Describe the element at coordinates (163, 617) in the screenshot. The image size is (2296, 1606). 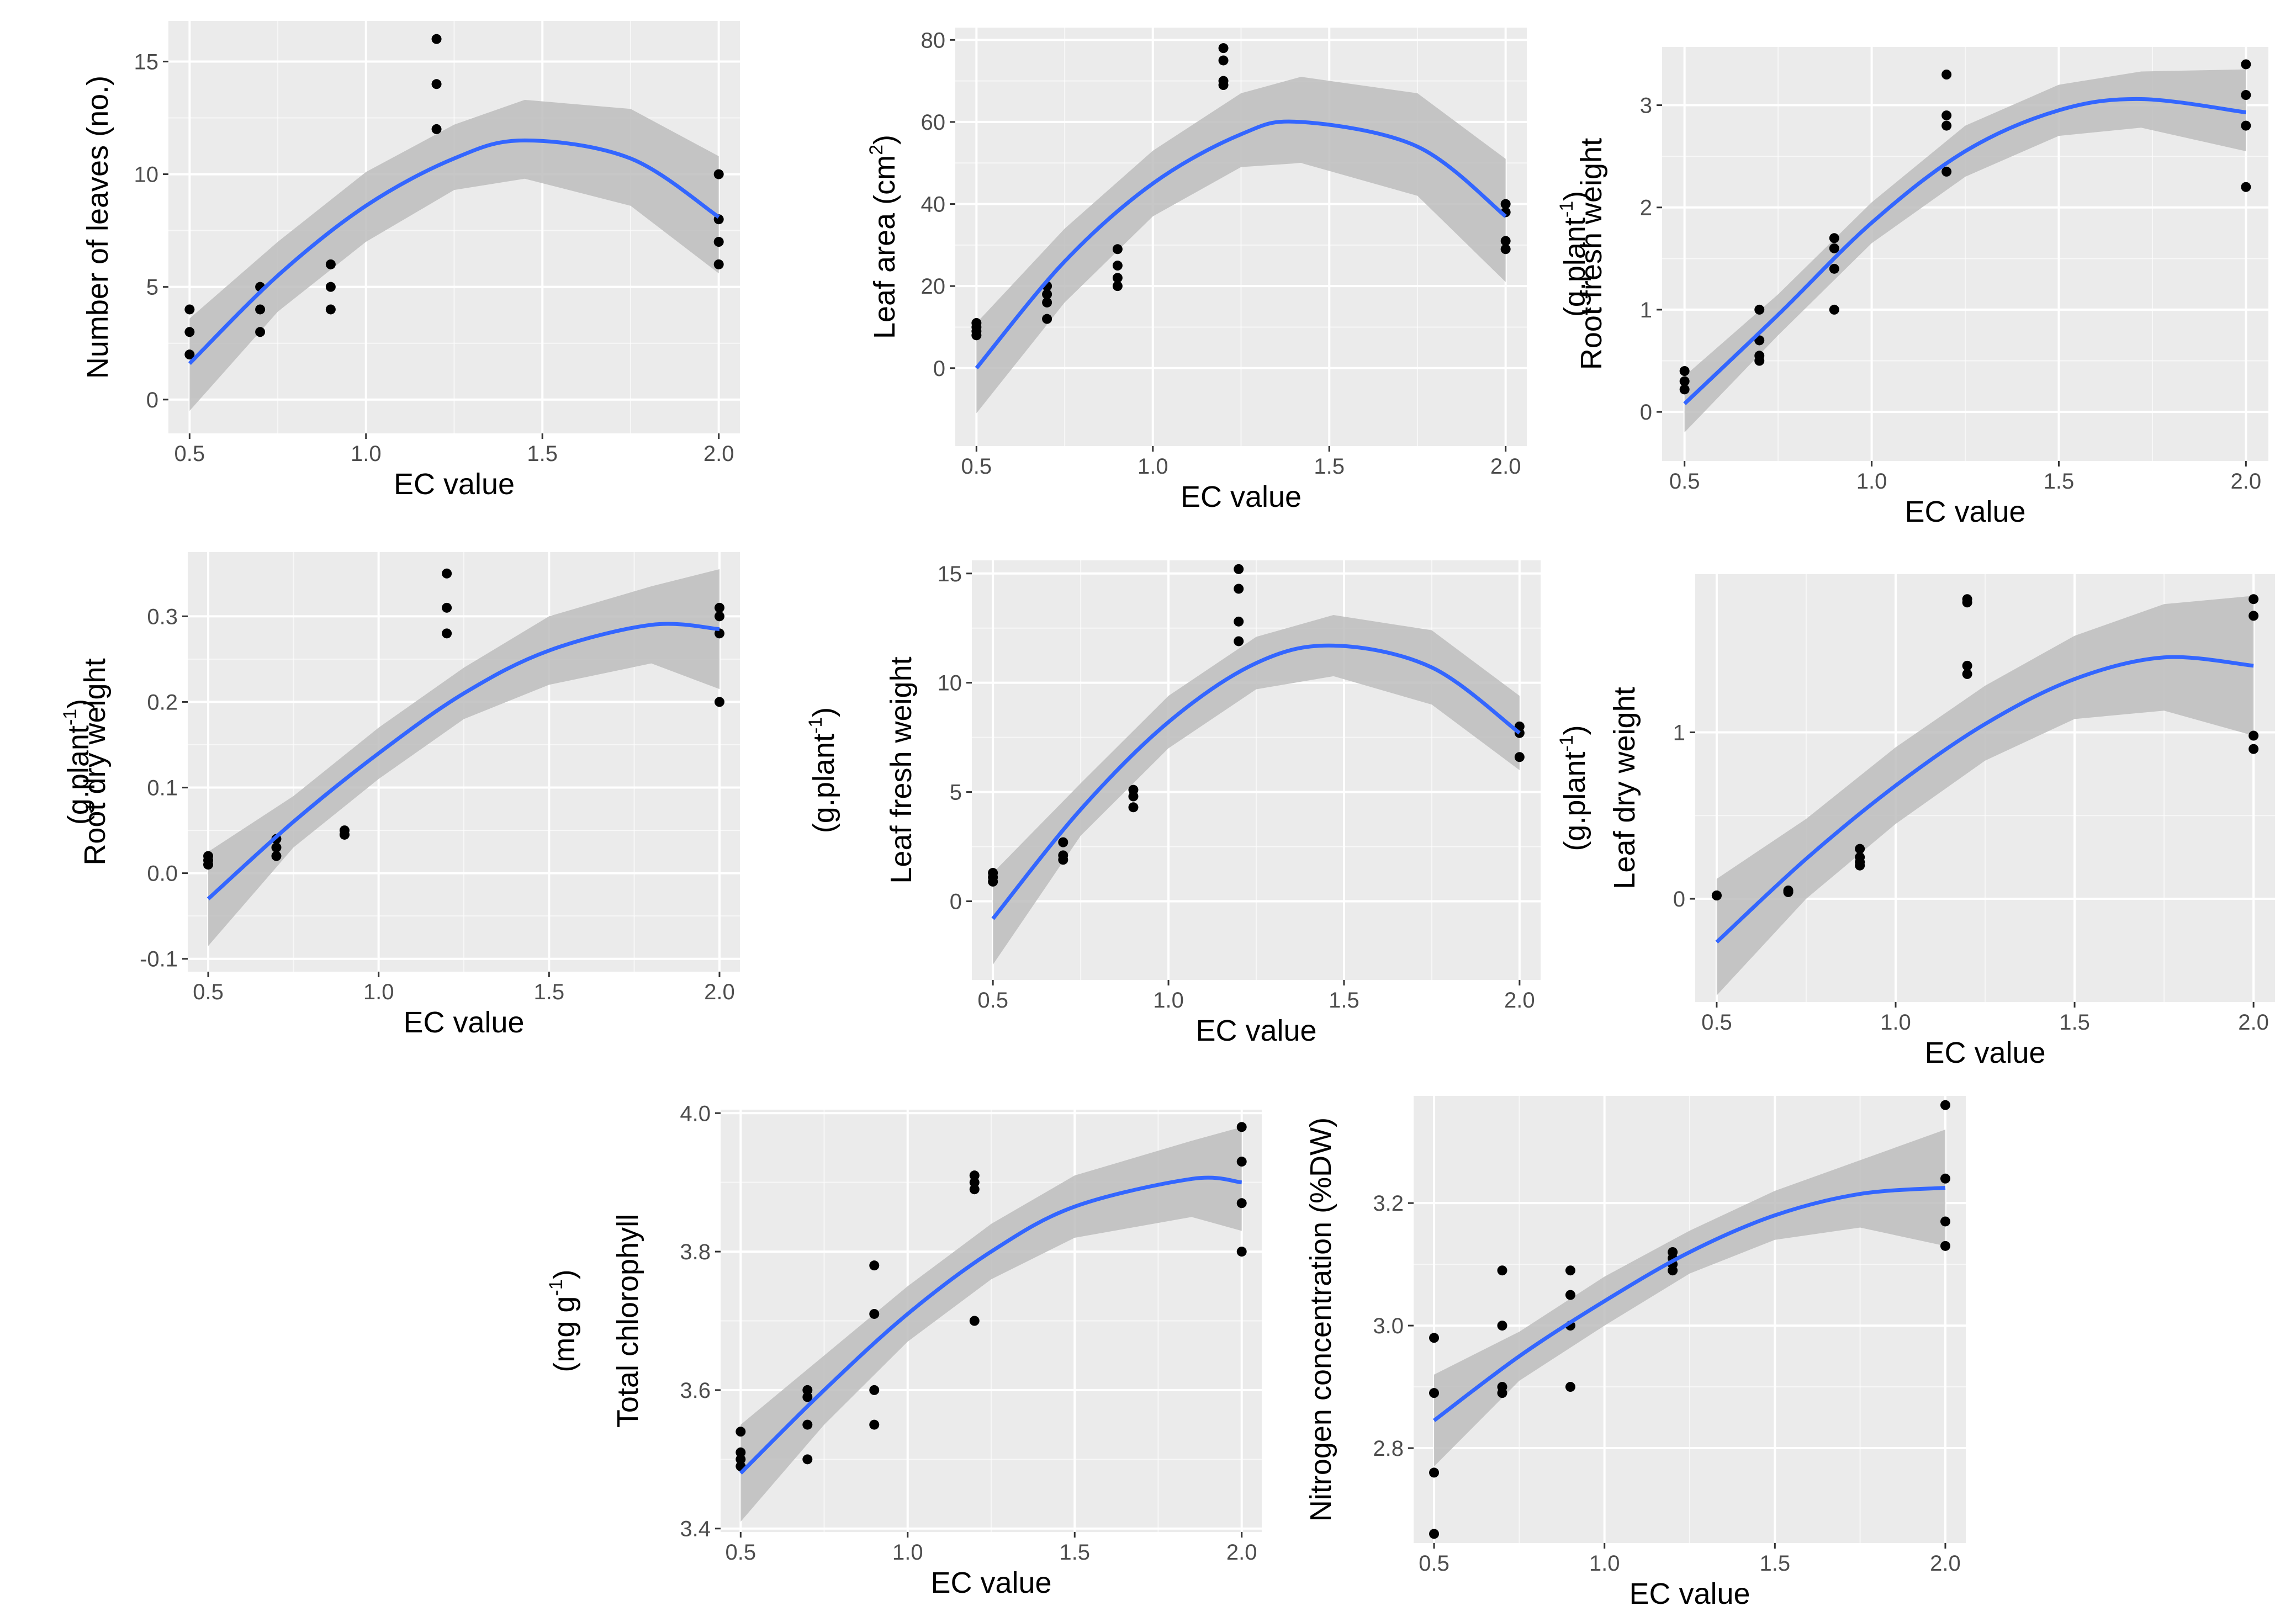
I see `y-tick-label: 0.3` at that location.